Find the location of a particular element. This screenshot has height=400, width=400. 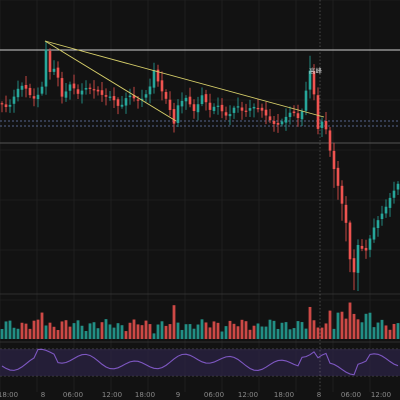

lower-trendline is located at coordinates (110, 81).